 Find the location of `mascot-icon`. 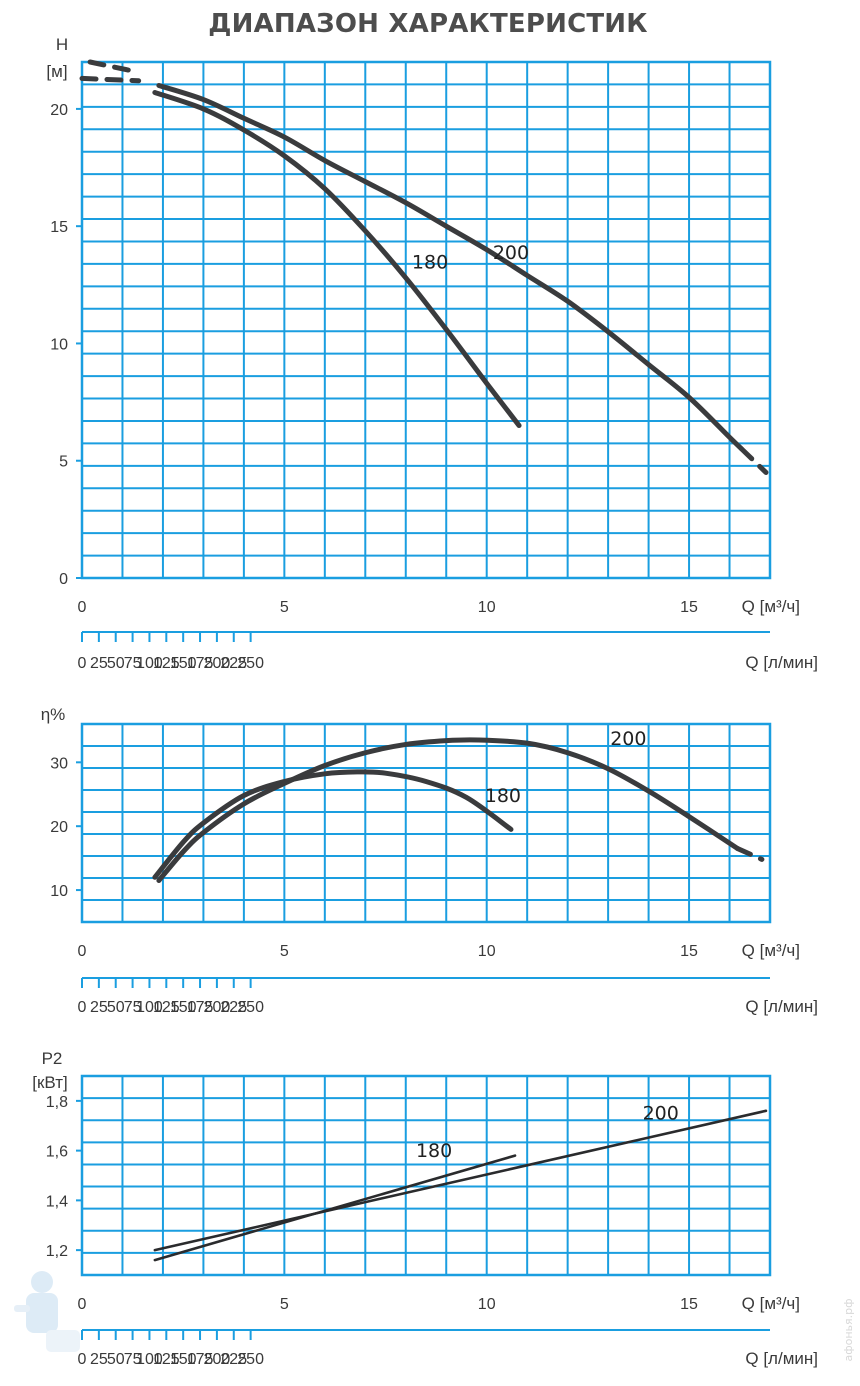

mascot-icon is located at coordinates (47, 1311).